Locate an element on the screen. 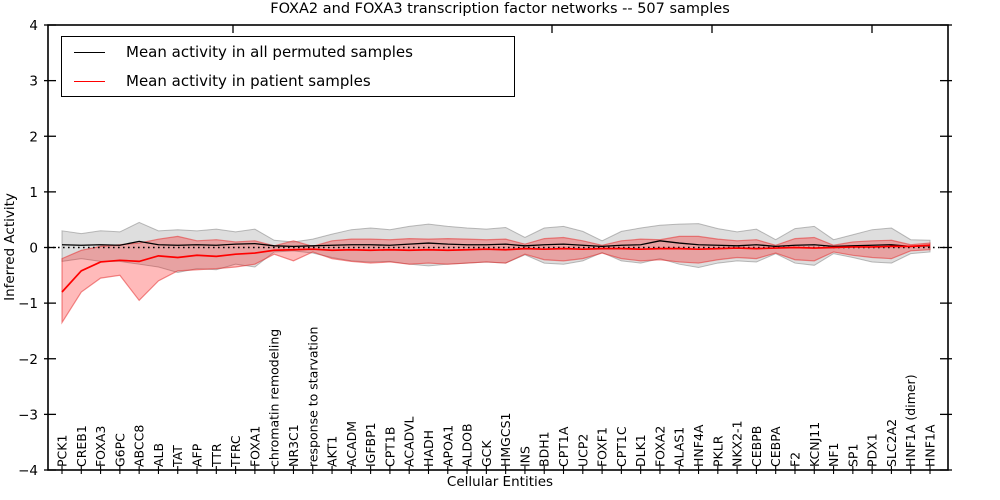  y-tick-label: −2 is located at coordinates (28, 360).